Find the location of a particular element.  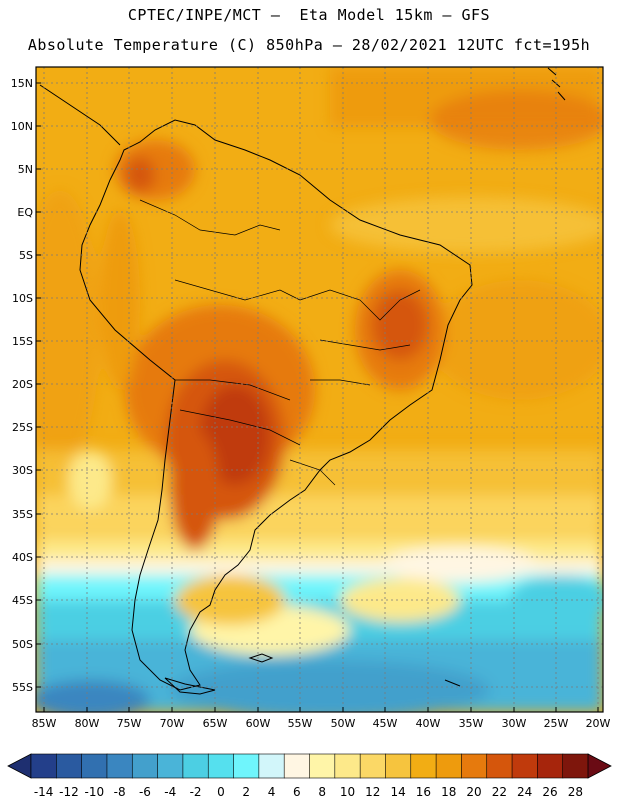

colorbar-label: -10 is located at coordinates (94, 792).